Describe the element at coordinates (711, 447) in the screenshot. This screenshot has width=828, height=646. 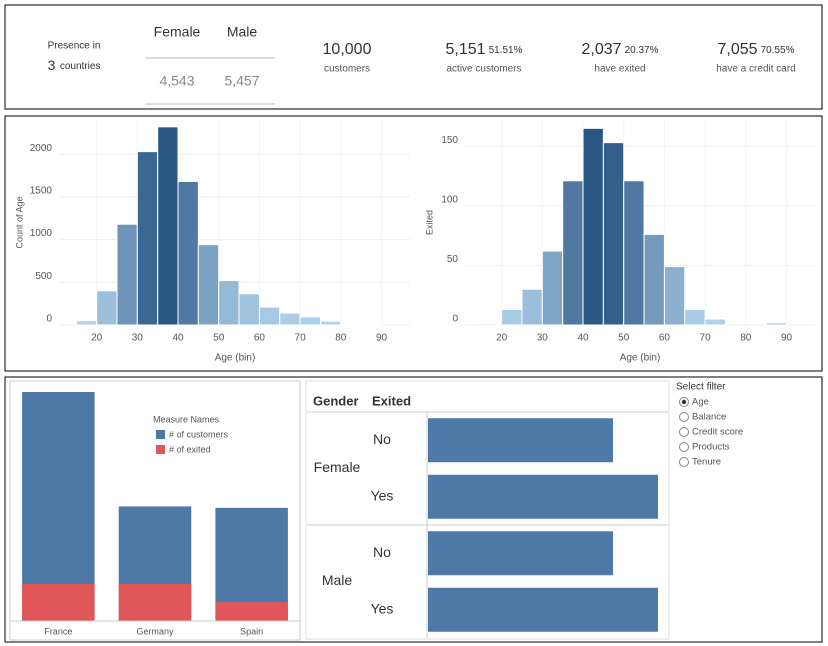
I see `radio-label: Products` at that location.